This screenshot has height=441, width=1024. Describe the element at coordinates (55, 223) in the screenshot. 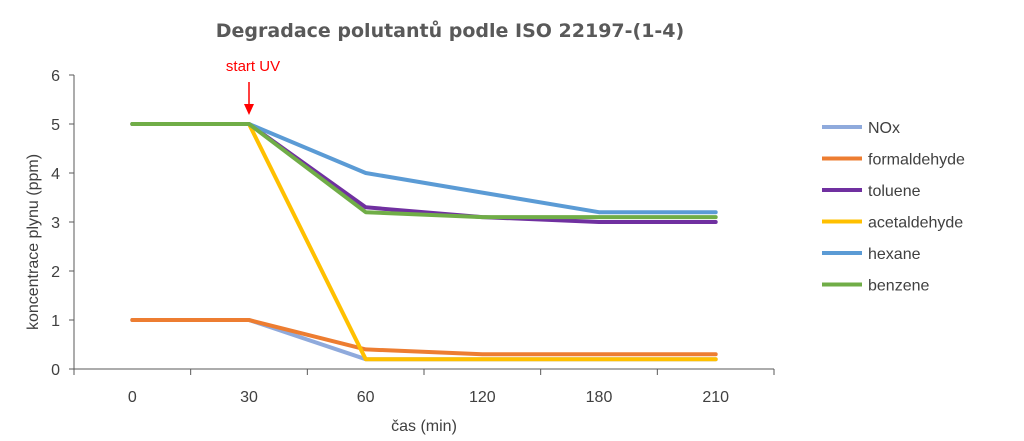

I see `y-tick-label: 3` at that location.